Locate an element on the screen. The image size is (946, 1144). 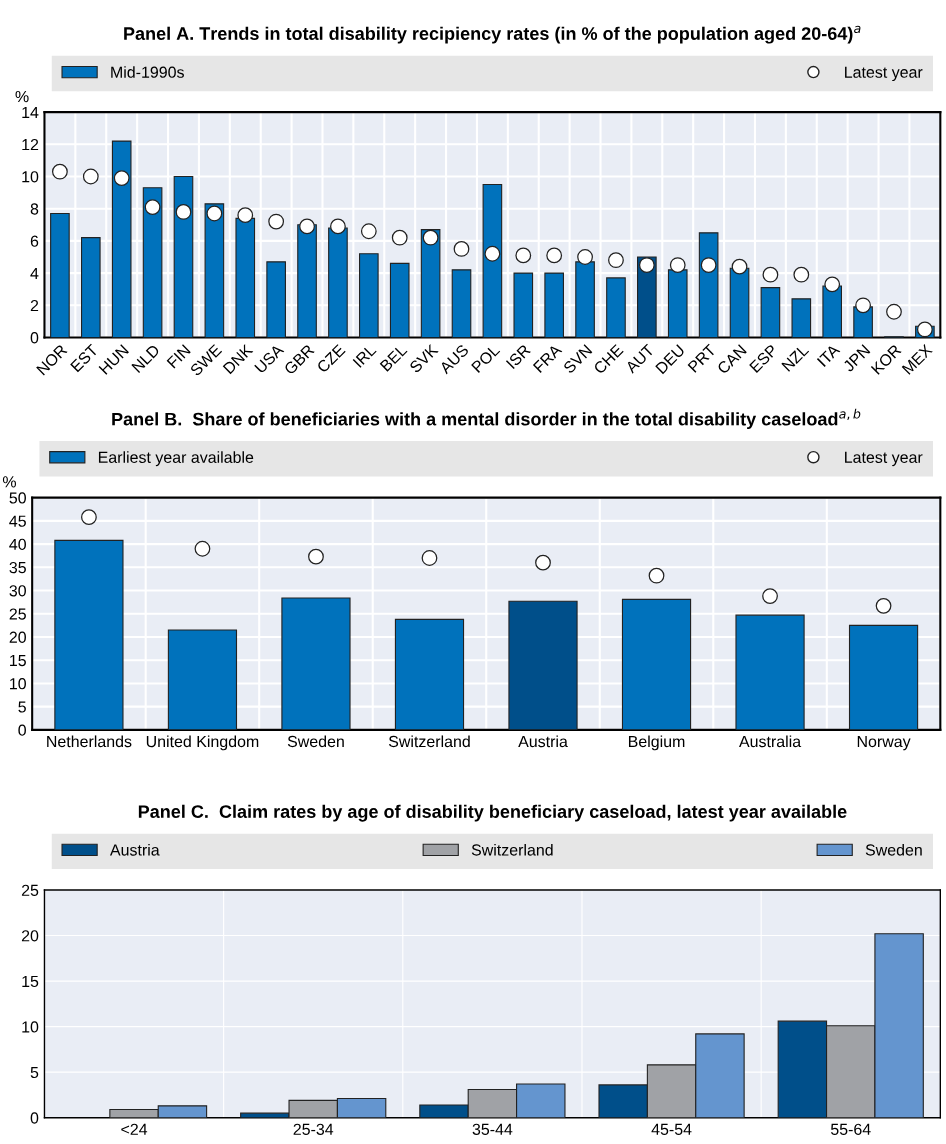
y-tick-label: 30 is located at coordinates (17, 591).